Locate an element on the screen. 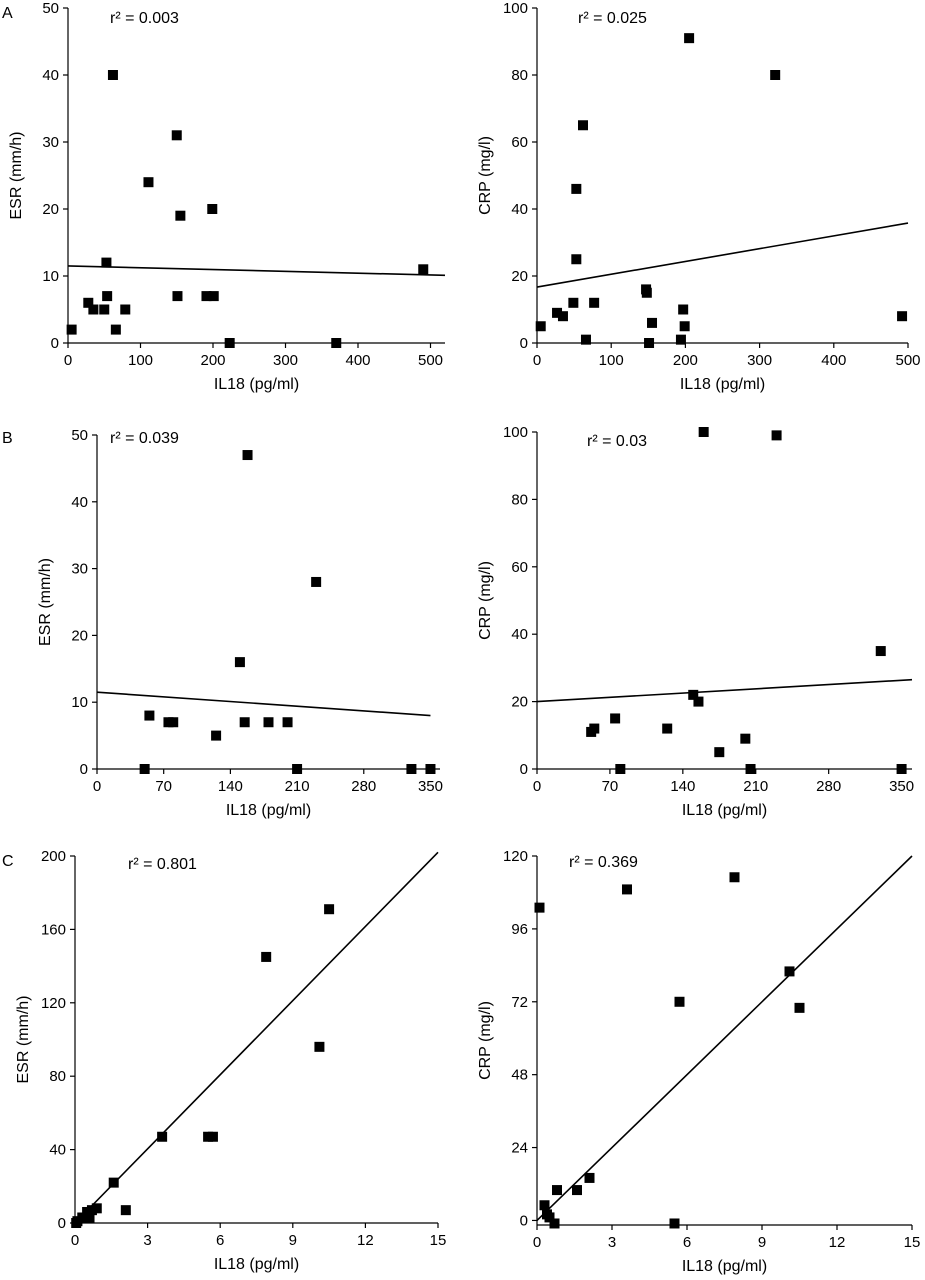  y-tick-label: 60 is located at coordinates (519, 567).